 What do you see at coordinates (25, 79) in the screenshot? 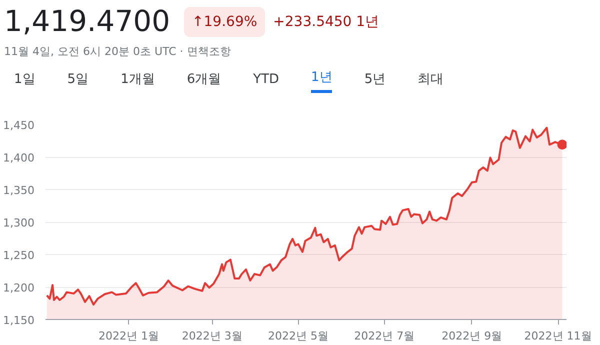
I see `text: 1일` at bounding box center [25, 79].